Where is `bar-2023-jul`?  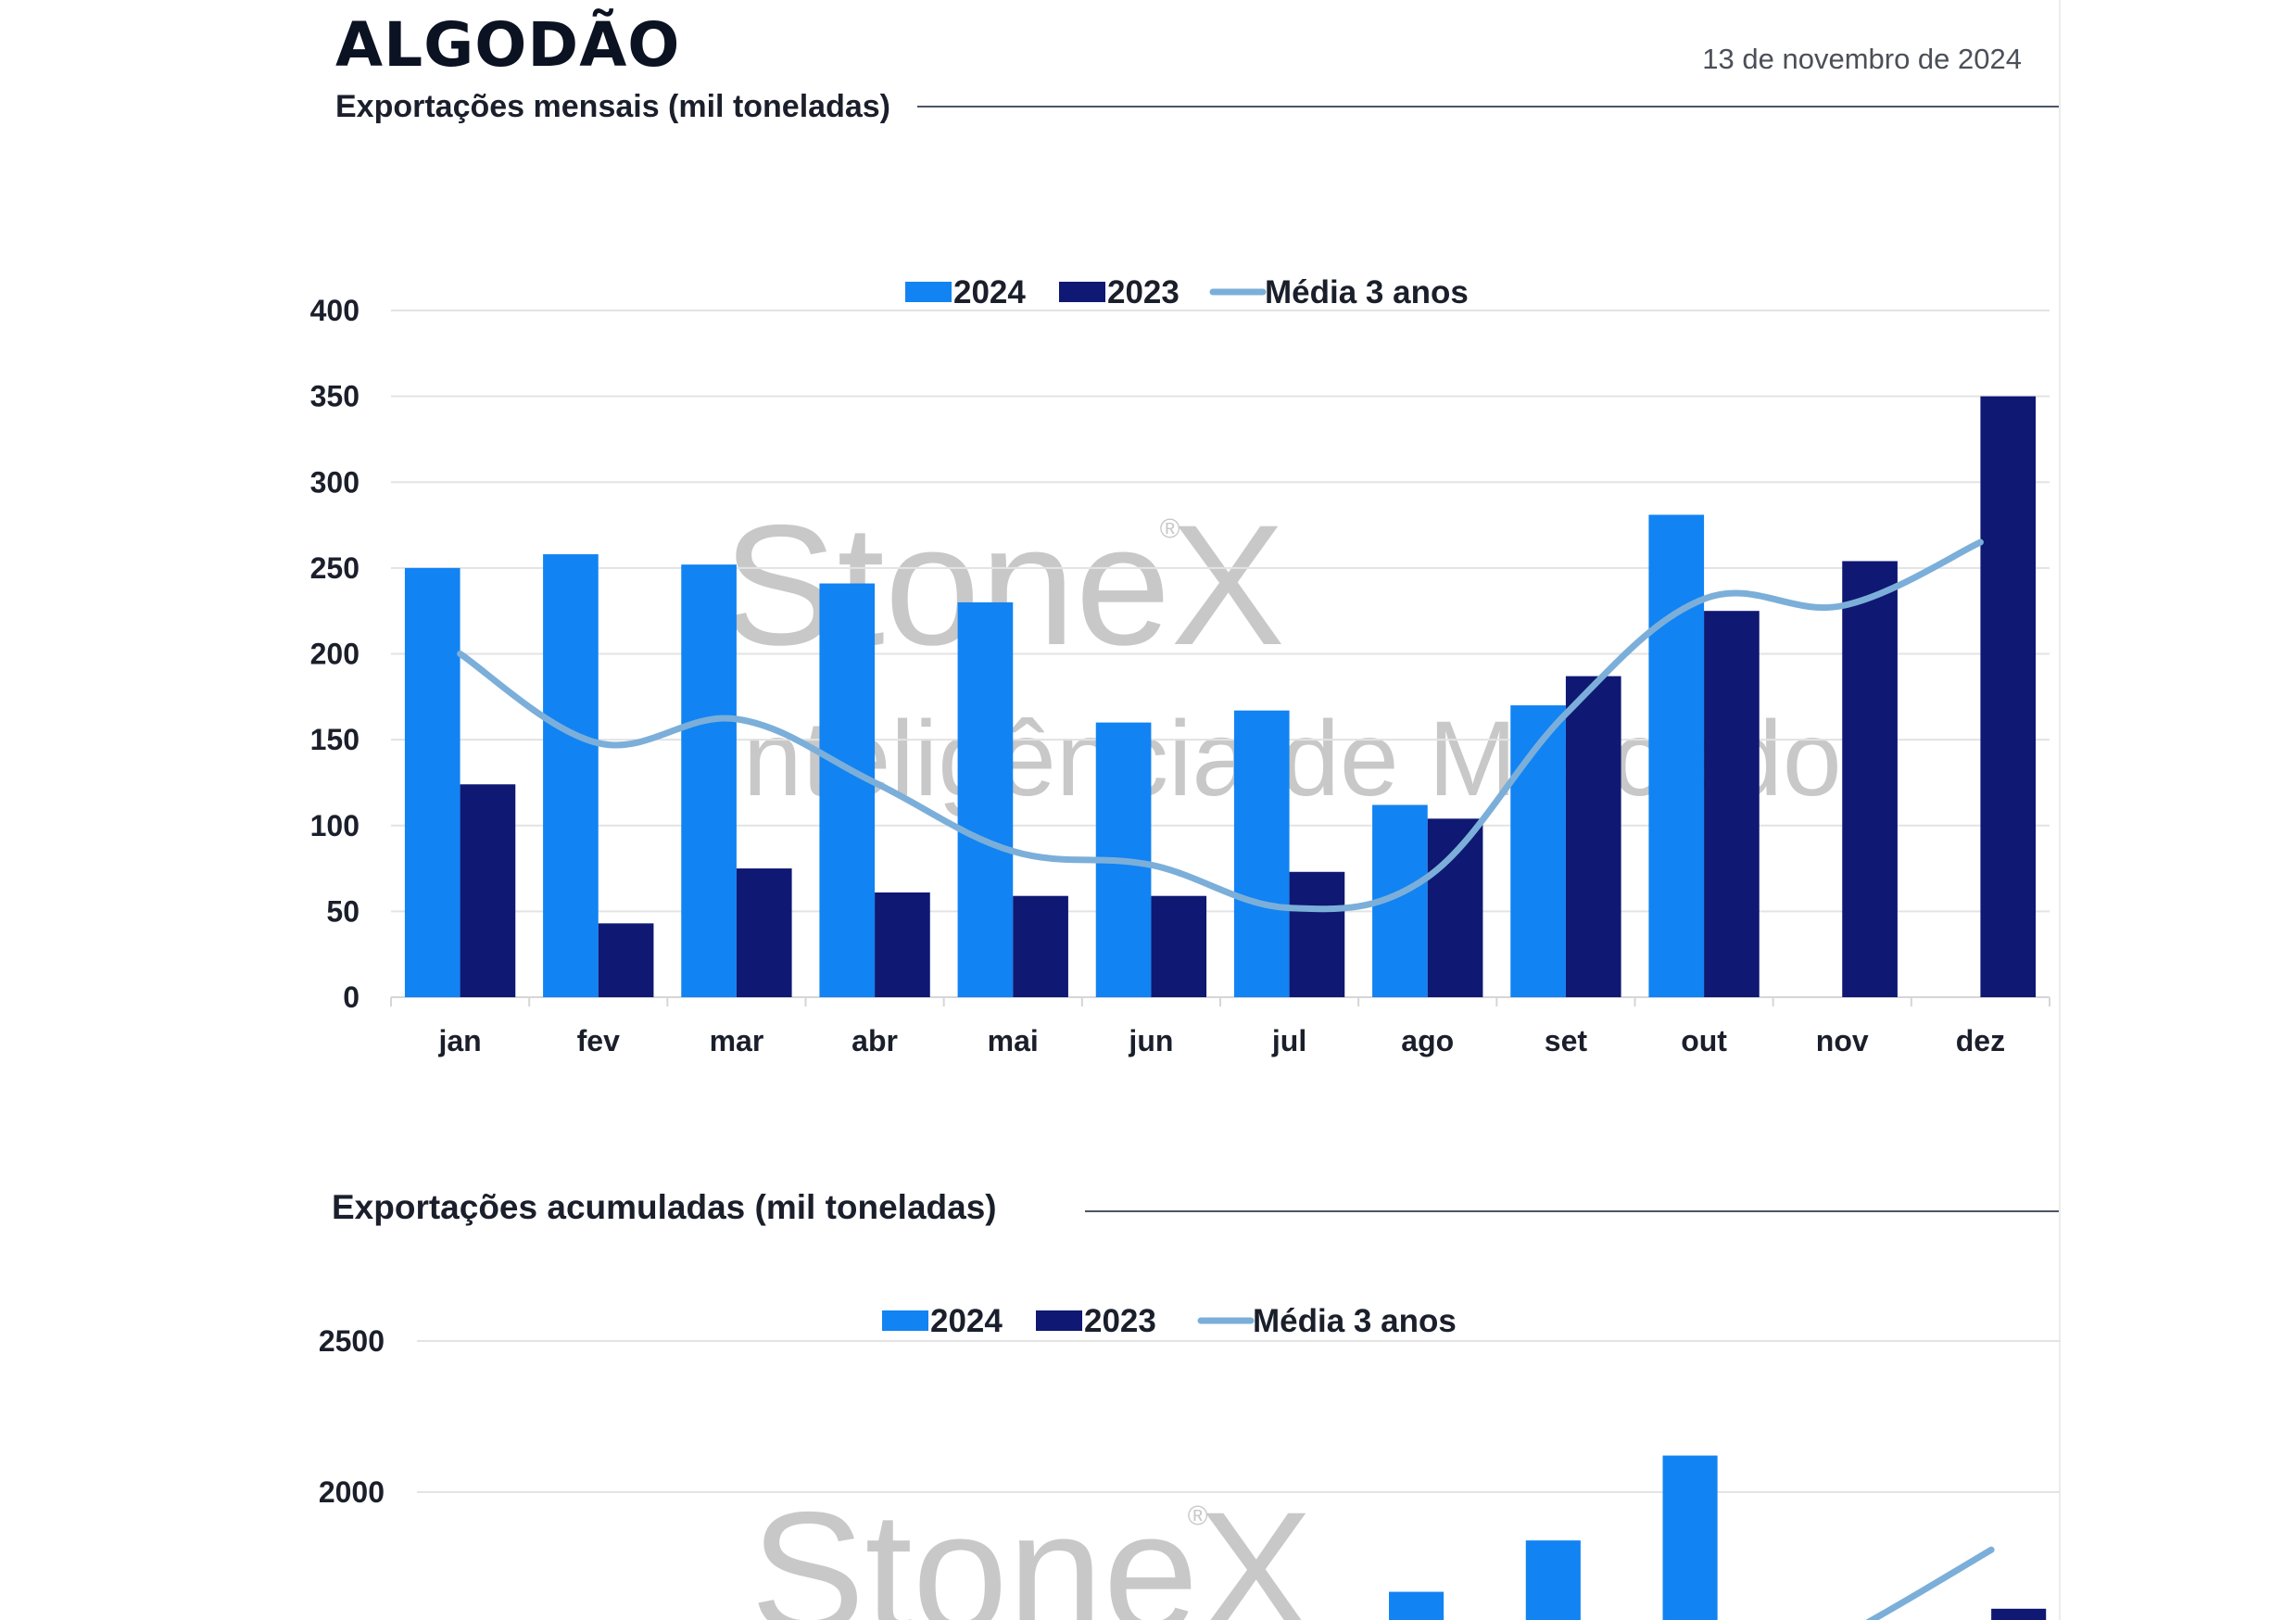
bar-2023-jul is located at coordinates (1317, 934).